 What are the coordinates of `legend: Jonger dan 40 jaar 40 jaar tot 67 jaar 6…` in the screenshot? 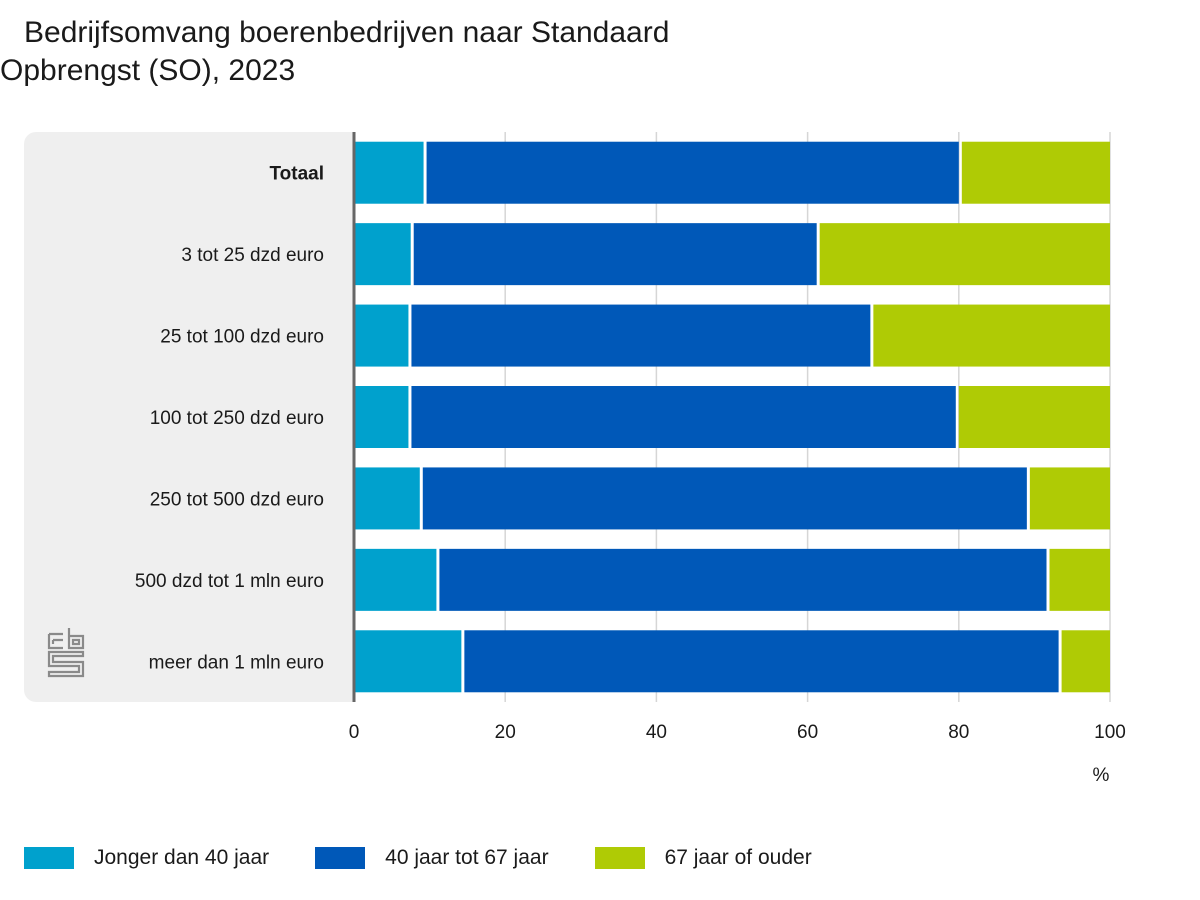 It's located at (441, 858).